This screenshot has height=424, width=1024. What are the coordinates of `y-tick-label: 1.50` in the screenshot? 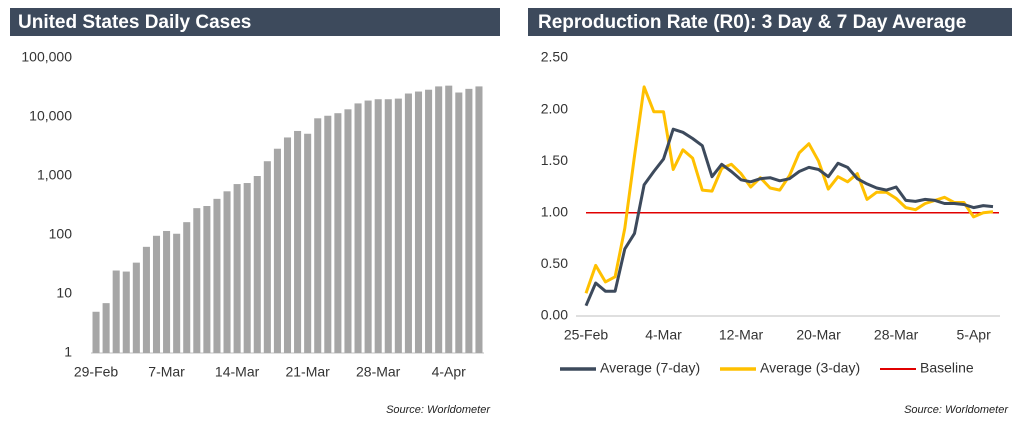 It's located at (554, 160).